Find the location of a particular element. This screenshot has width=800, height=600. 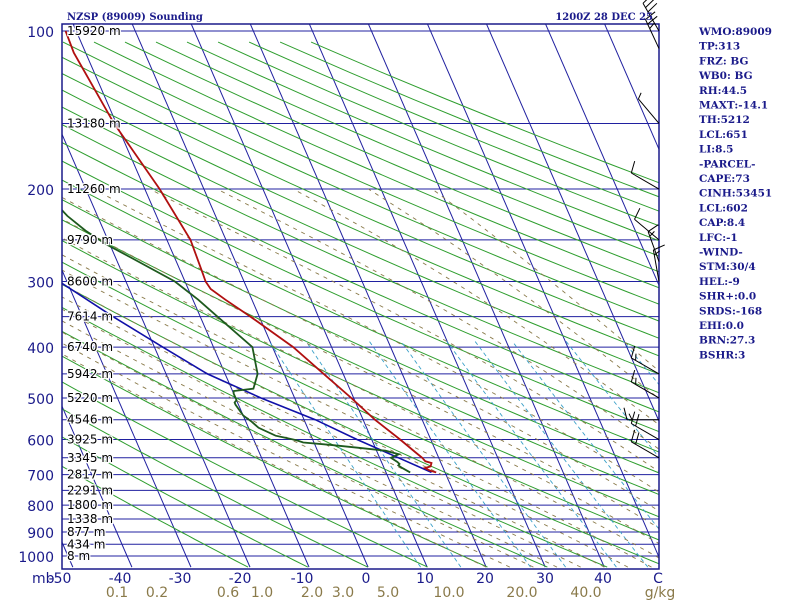

height-label: 3345 m is located at coordinates (90, 458).